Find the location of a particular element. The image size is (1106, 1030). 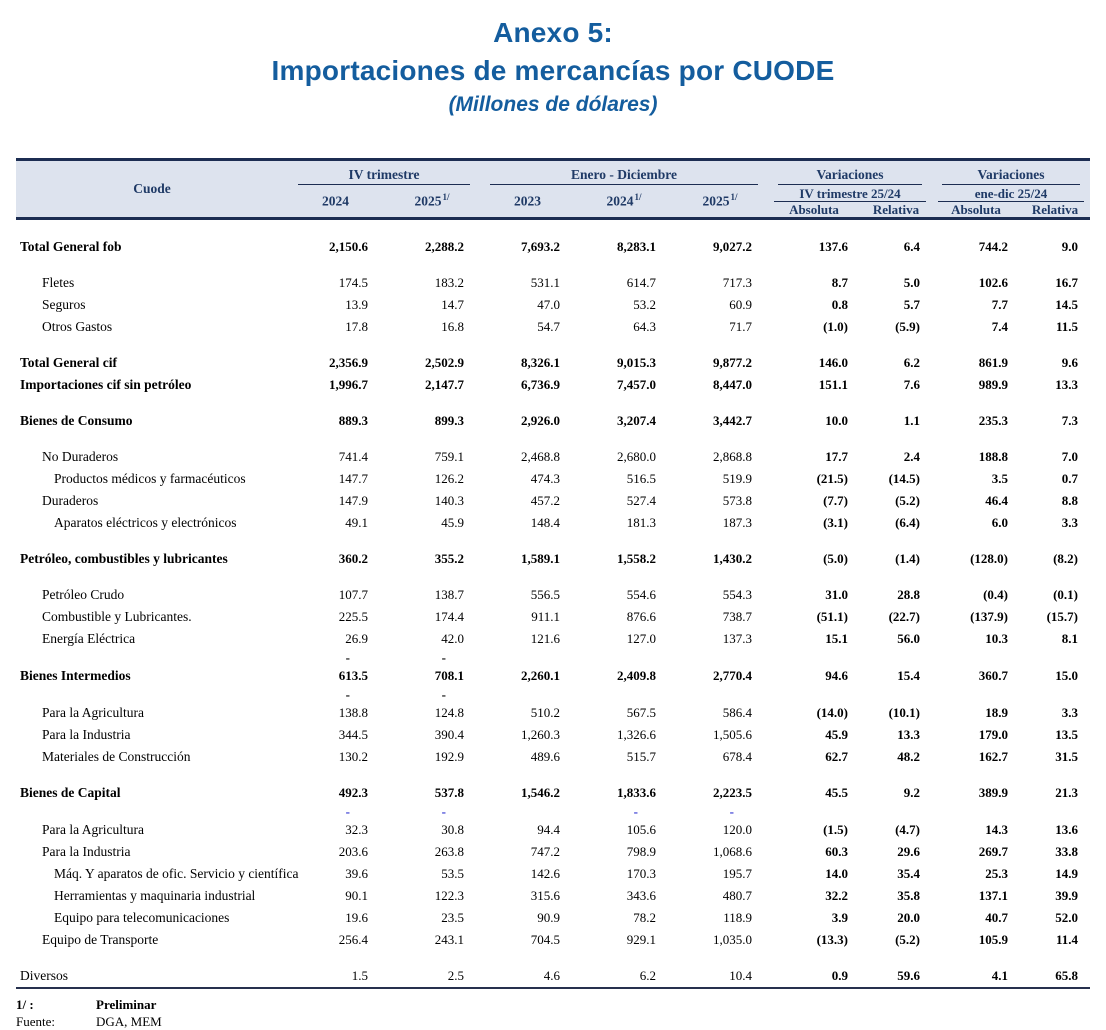

value-cell: 1,546.2 is located at coordinates (540, 792).